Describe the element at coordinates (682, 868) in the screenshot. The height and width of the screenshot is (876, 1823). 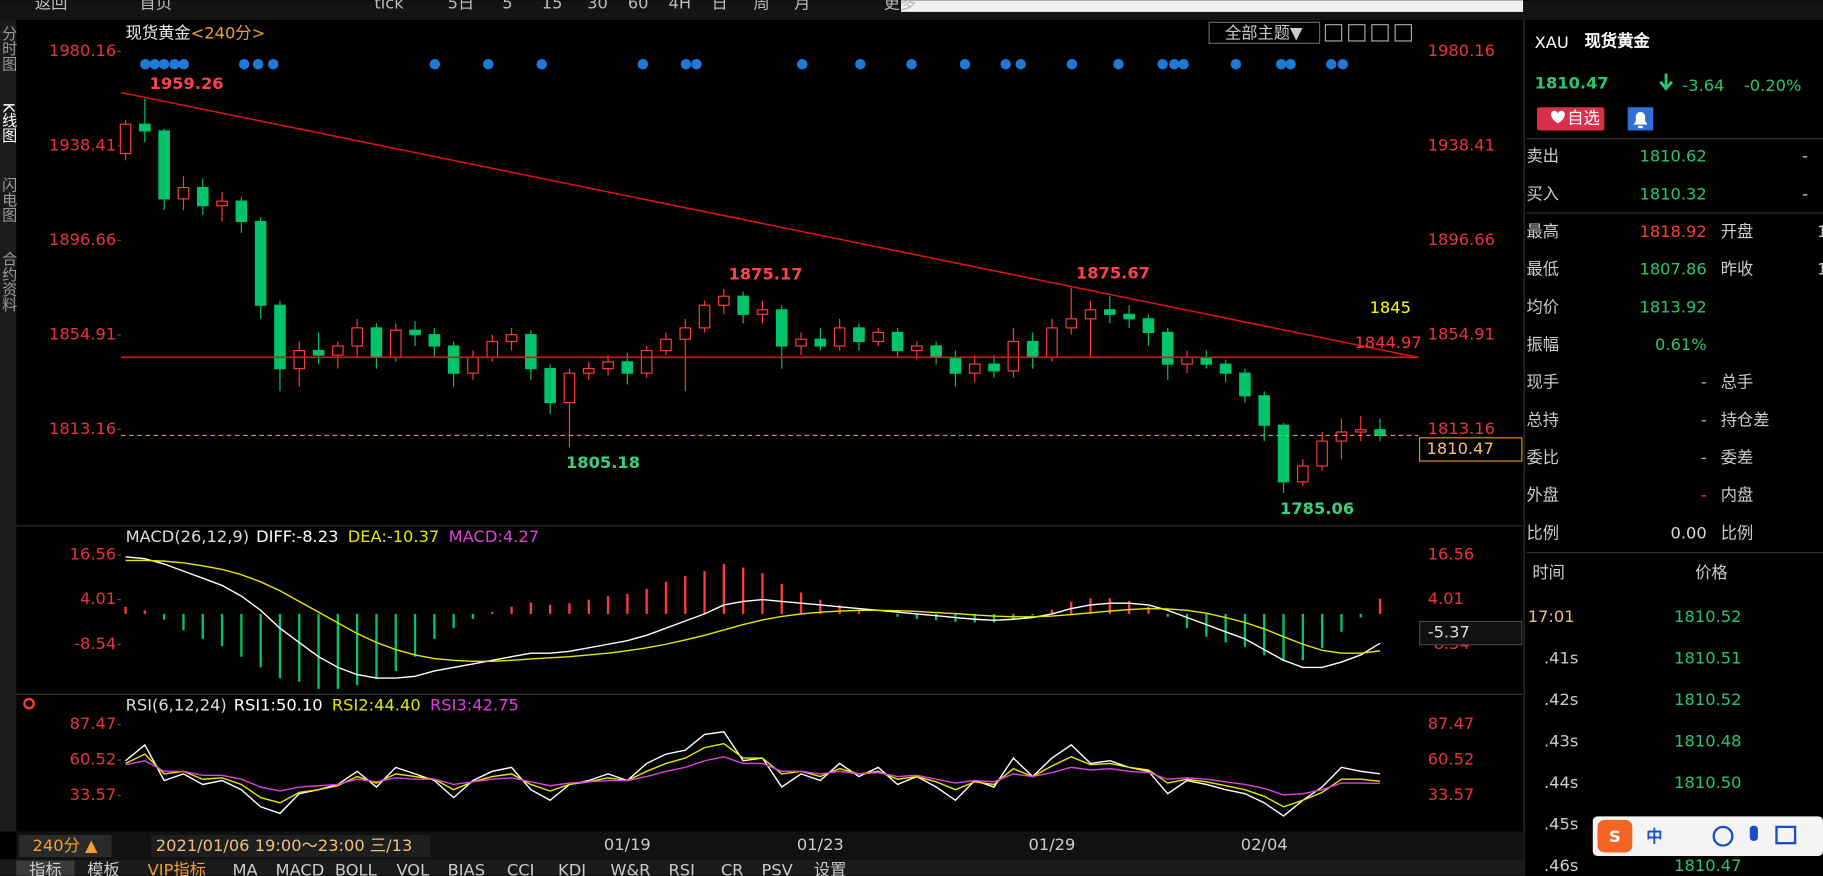
I see `tab: RSI` at that location.